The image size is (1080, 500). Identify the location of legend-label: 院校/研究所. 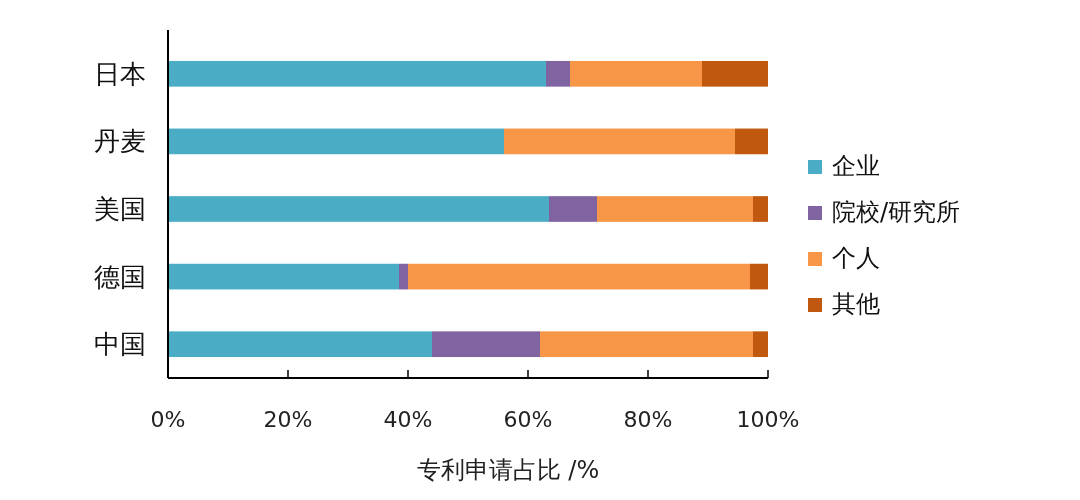
(896, 212).